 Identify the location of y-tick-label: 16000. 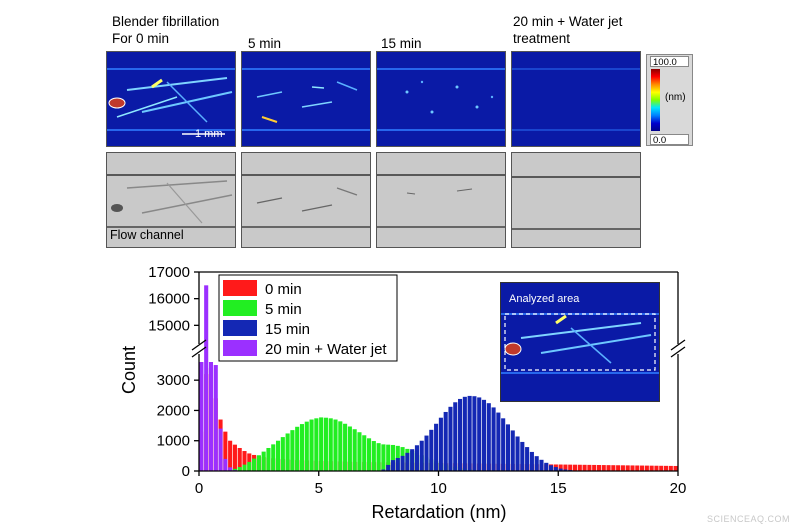
(169, 299).